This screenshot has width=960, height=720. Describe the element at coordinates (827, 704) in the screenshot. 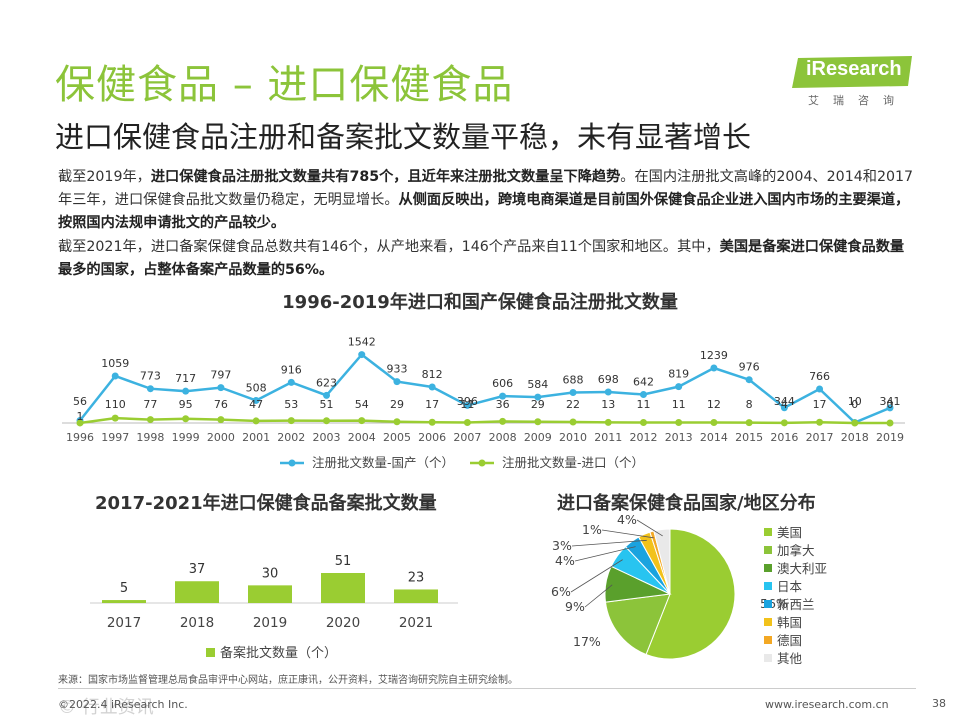

I see `website-link: www.iresearch.com.cn` at that location.